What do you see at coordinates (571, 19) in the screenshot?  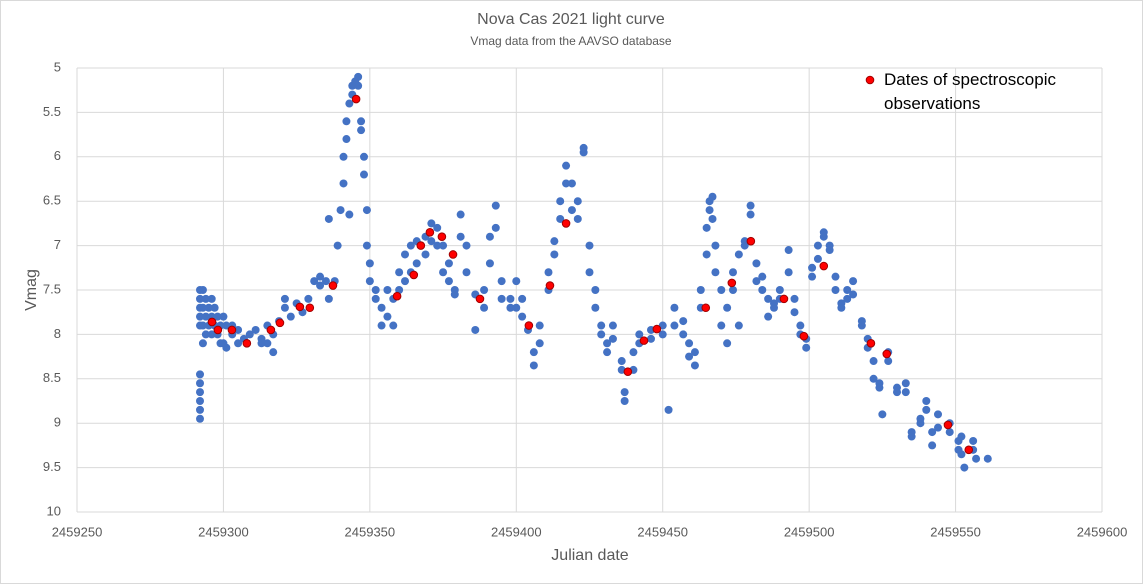 I see `chart-title: Nova Cas 2021 light curve` at bounding box center [571, 19].